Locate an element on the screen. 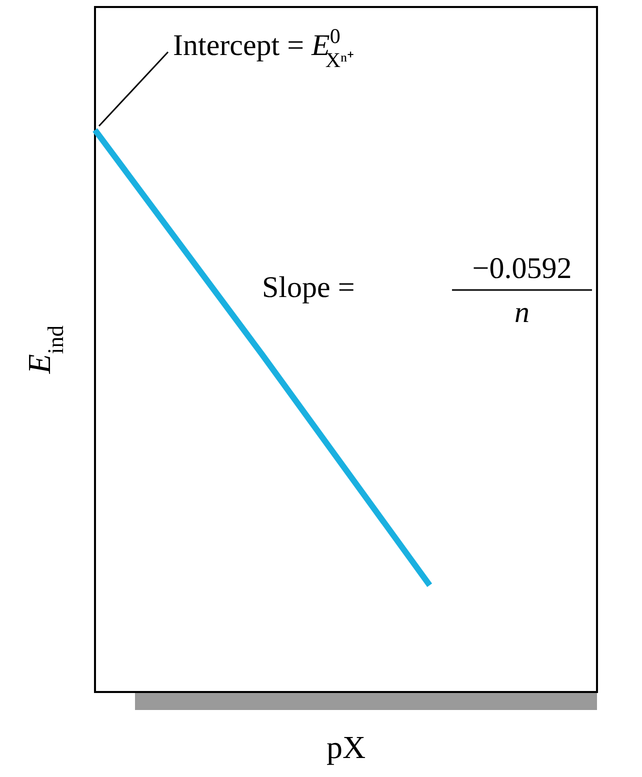  annotation: −0.0592 is located at coordinates (522, 268).